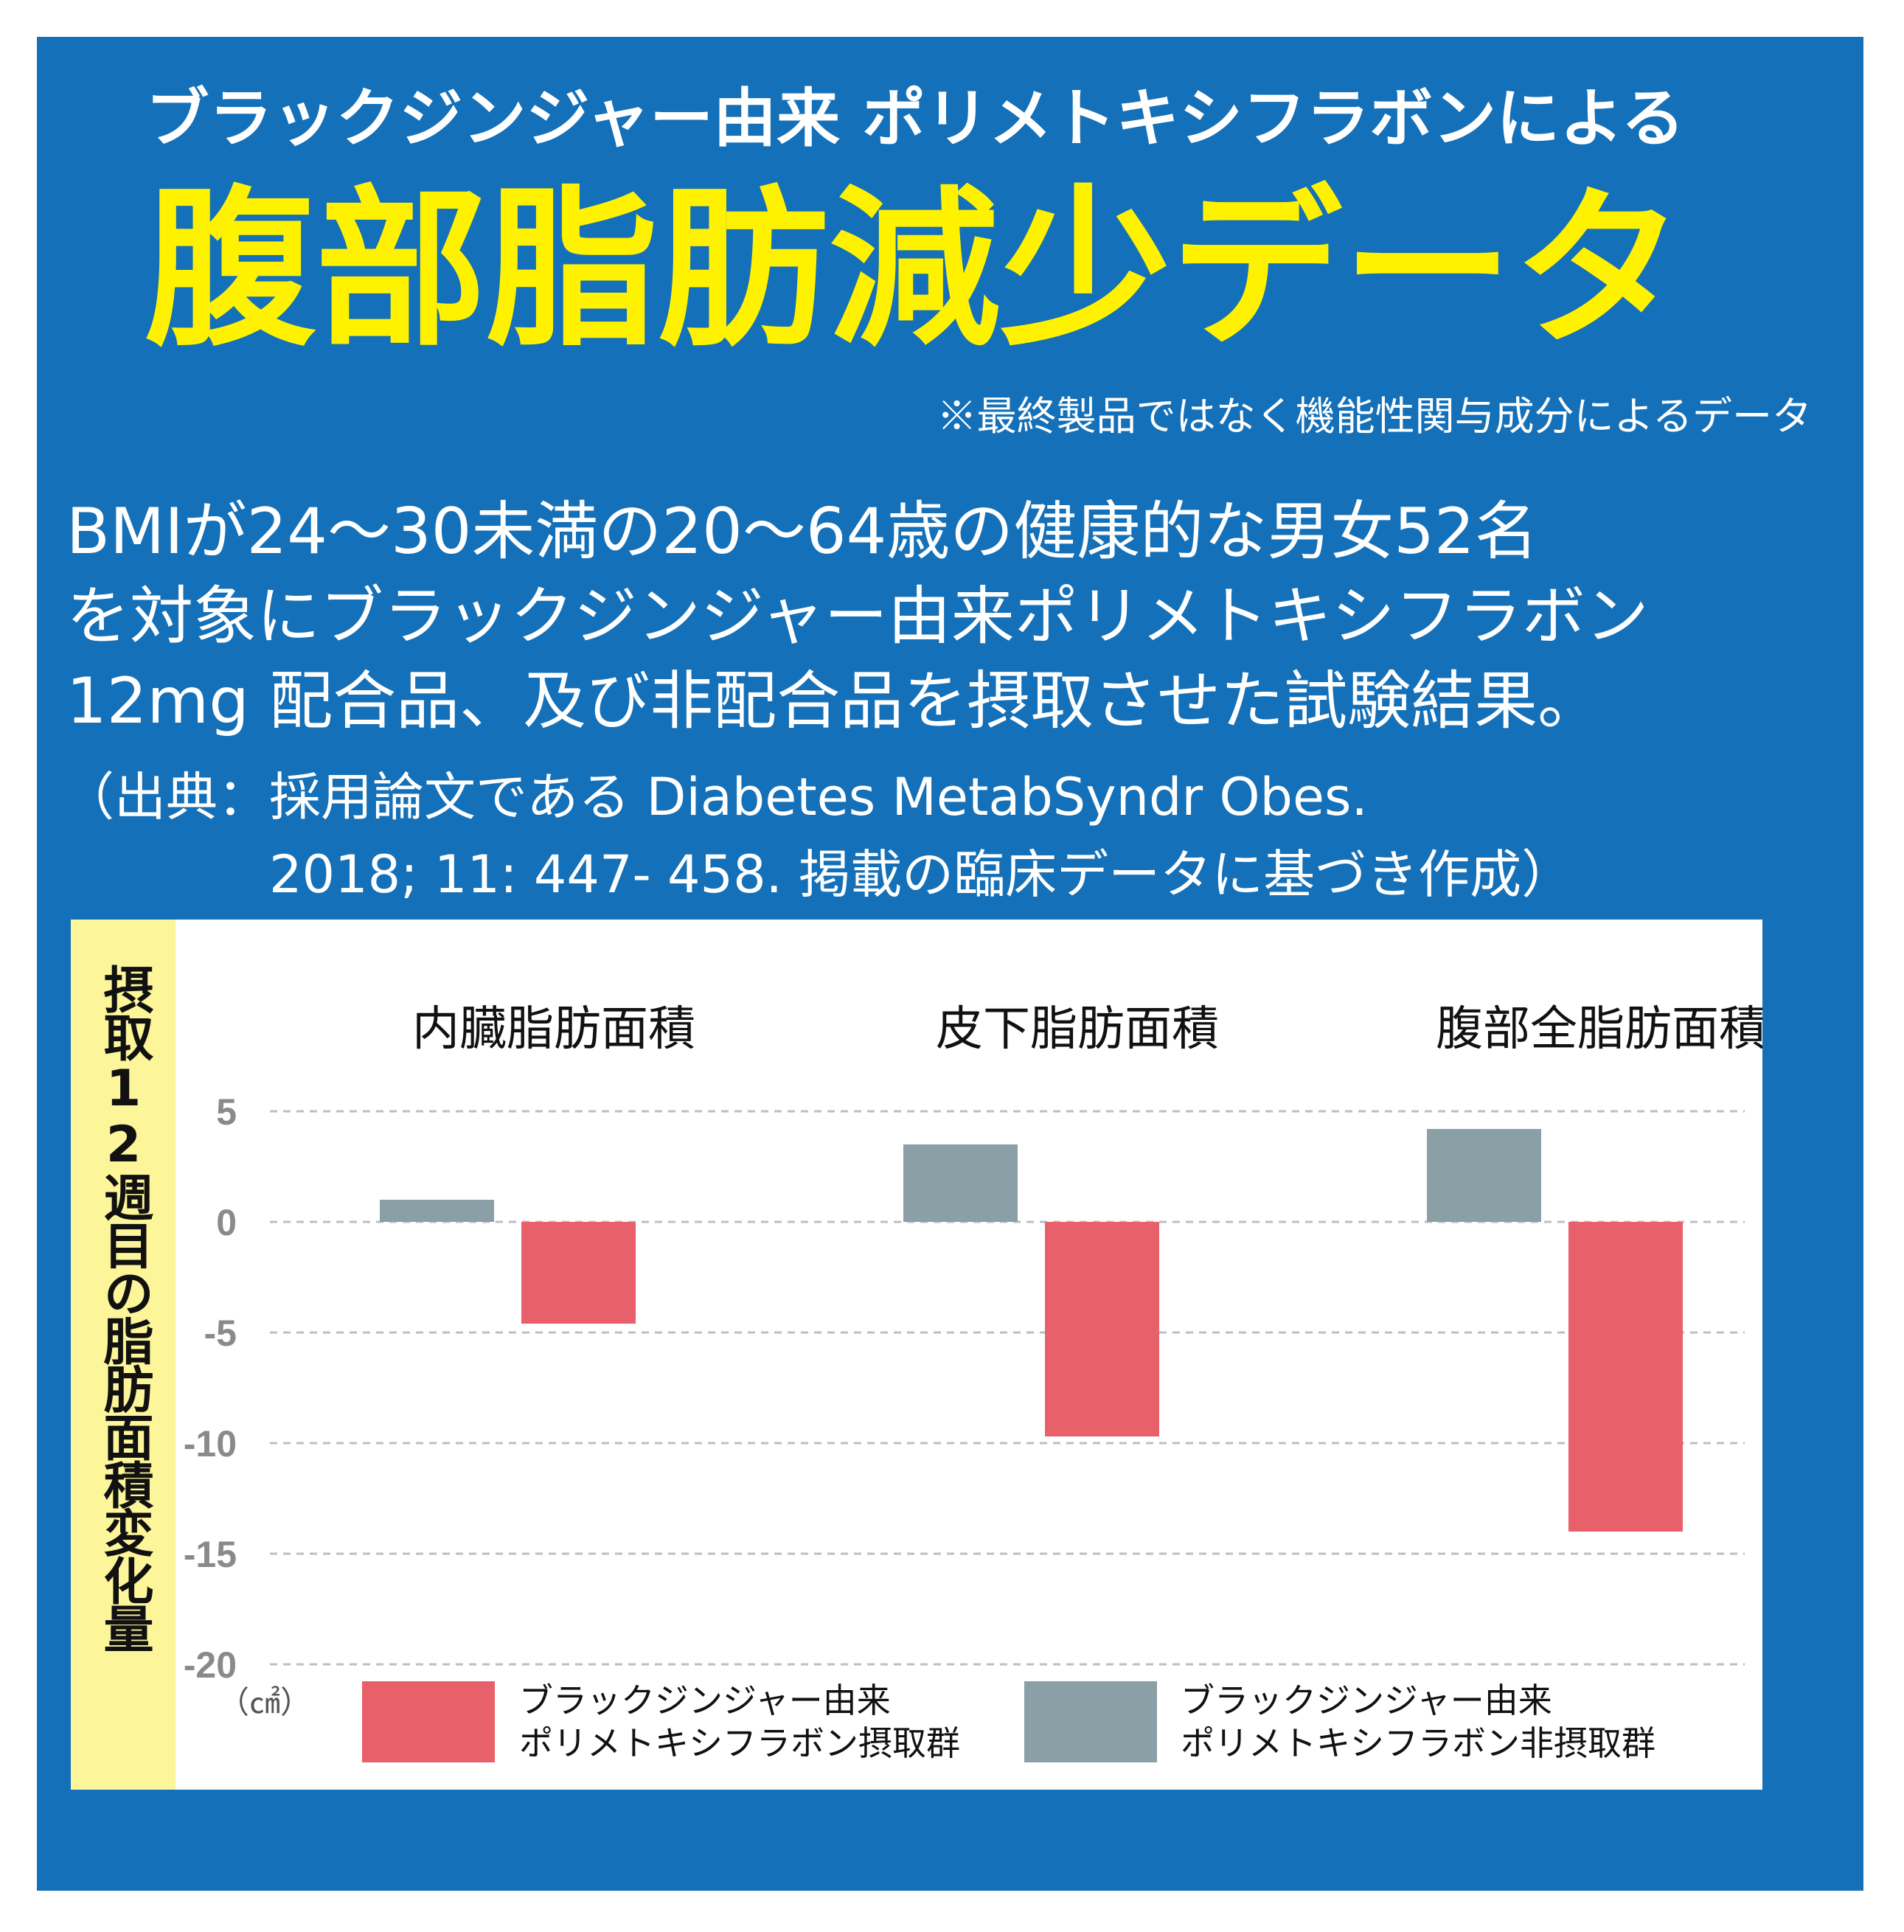 This screenshot has height=1932, width=1904. What do you see at coordinates (915, 119) in the screenshot?
I see `subtitle: ブラックジンジャー由来 ポリメトキシフラボンによる` at bounding box center [915, 119].